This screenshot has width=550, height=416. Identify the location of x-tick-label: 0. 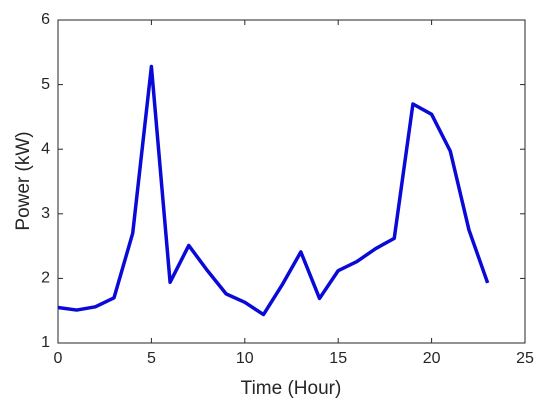
(58, 358).